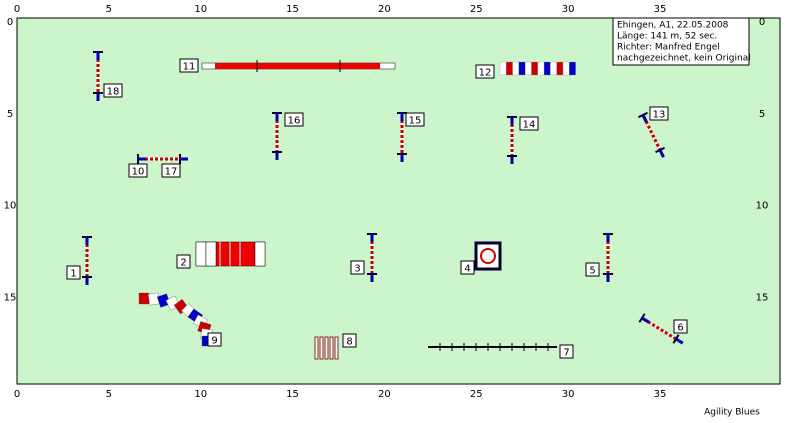 This screenshot has width=800, height=423. What do you see at coordinates (732, 413) in the screenshot?
I see `footer: Agility Blues` at bounding box center [732, 413].